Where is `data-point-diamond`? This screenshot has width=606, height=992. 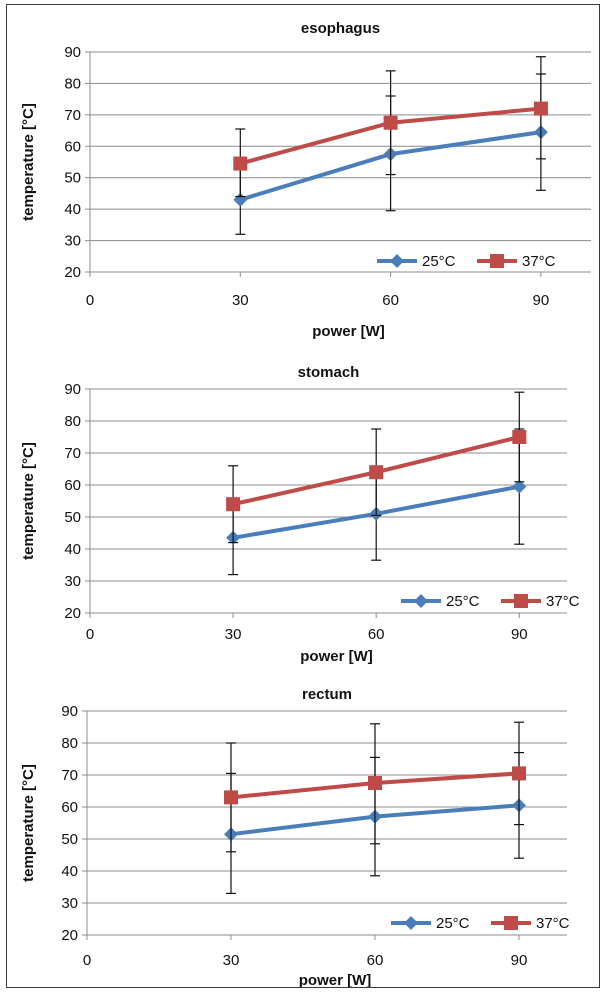 data-point-diamond is located at coordinates (519, 486).